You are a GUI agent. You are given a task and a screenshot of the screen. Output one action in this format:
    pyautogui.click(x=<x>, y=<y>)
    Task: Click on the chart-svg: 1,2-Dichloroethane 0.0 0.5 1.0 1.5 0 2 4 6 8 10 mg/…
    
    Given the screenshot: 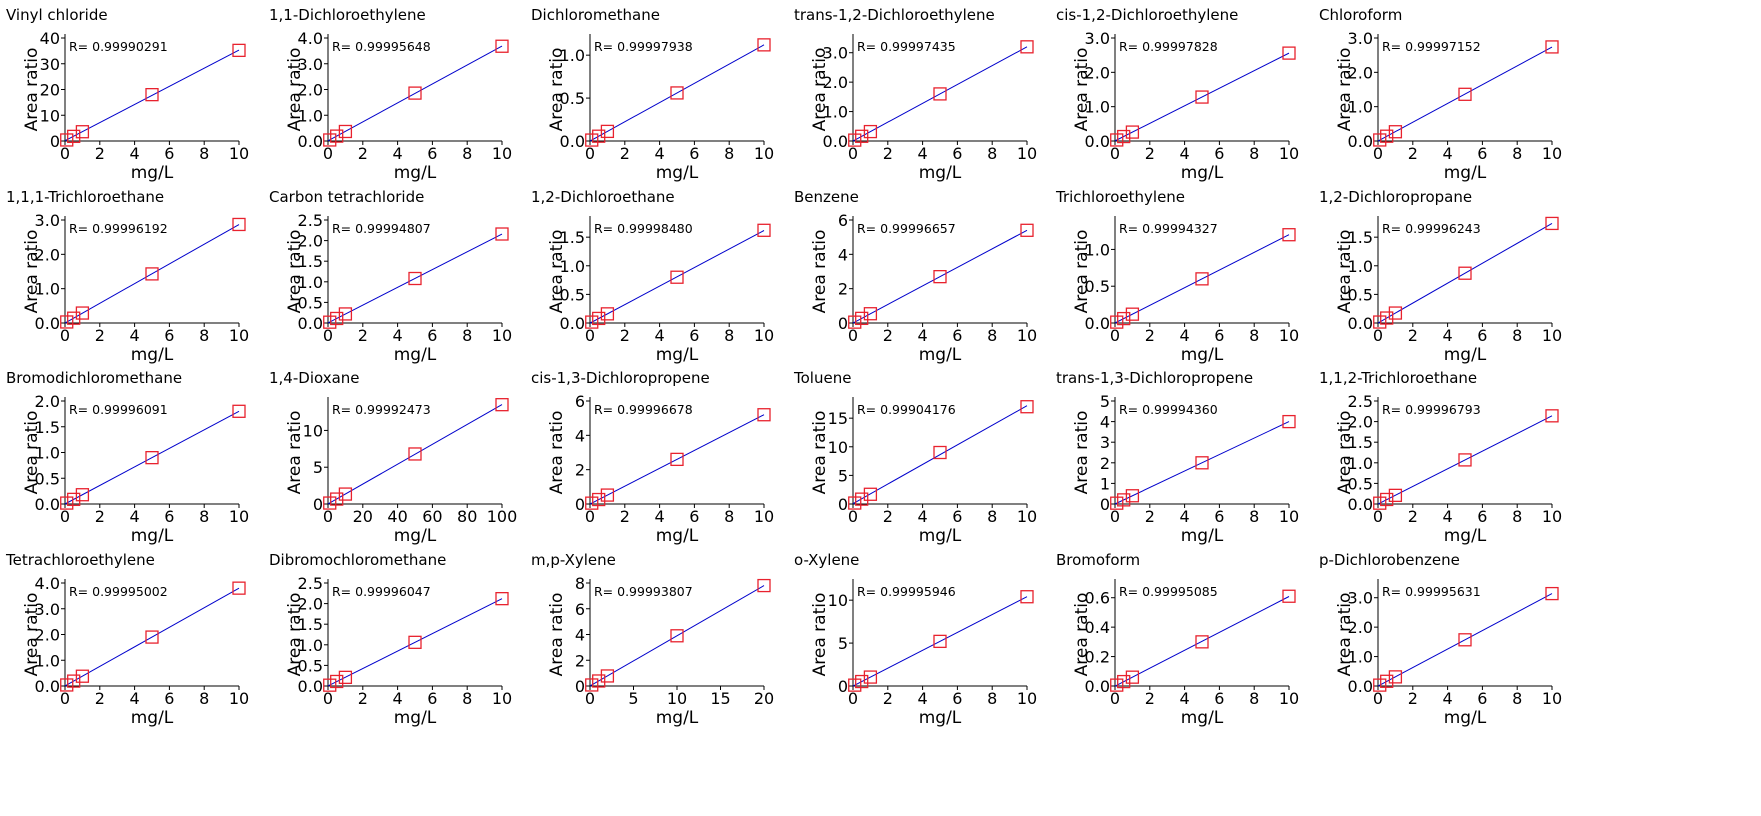 What is the action you would take?
    pyautogui.click(x=652, y=276)
    